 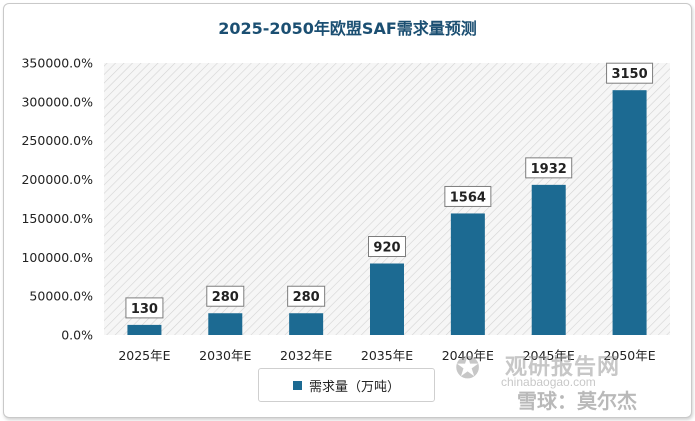 I want to click on legend: 需求量（万吨）, so click(x=346, y=385).